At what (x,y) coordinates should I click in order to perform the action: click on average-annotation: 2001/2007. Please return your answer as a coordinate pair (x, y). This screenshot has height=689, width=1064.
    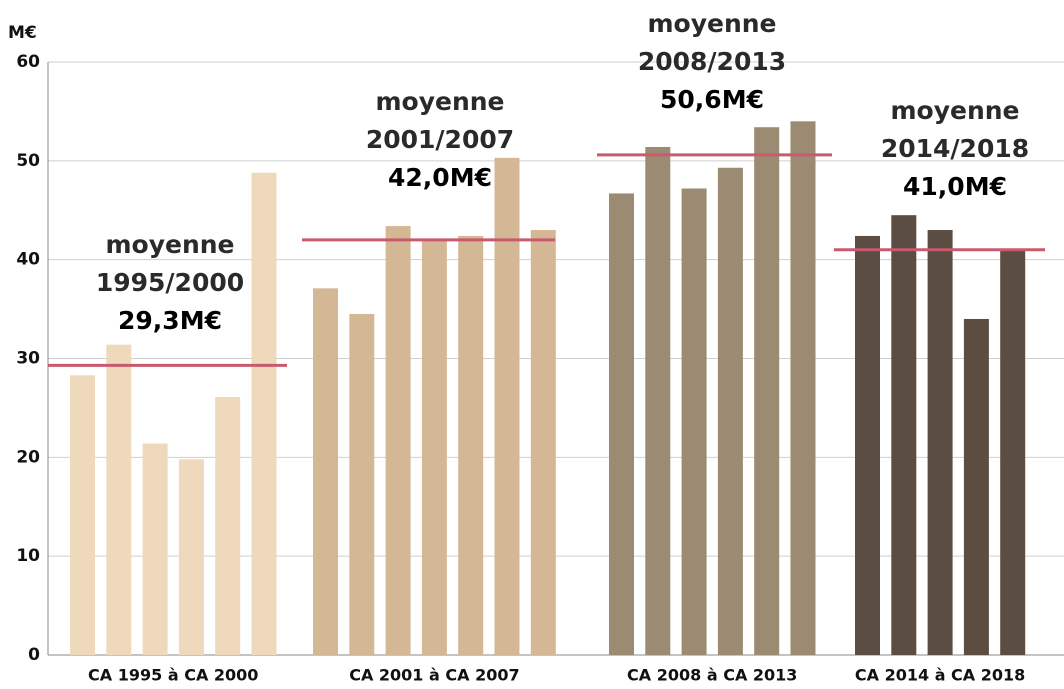
    Looking at the image, I should click on (440, 139).